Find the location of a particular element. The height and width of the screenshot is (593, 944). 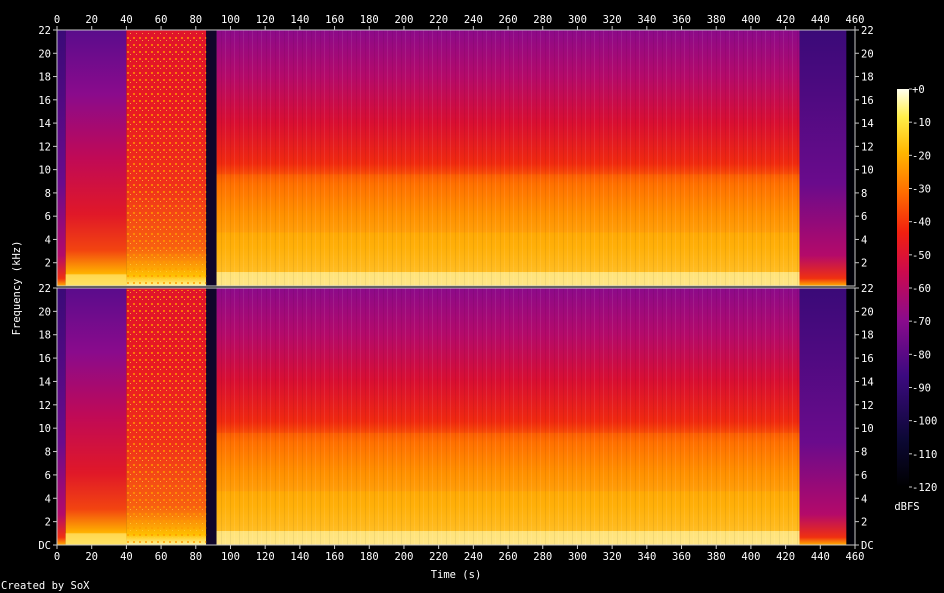

segment-fade is located at coordinates (823, 416).